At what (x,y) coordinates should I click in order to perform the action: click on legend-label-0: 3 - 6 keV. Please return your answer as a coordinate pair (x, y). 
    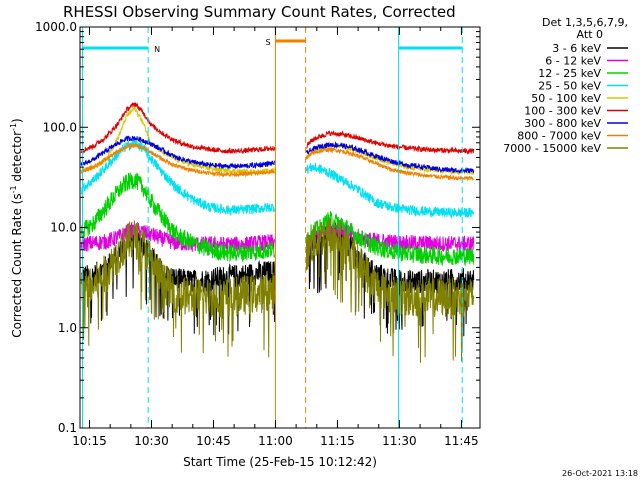
    Looking at the image, I should click on (576, 48).